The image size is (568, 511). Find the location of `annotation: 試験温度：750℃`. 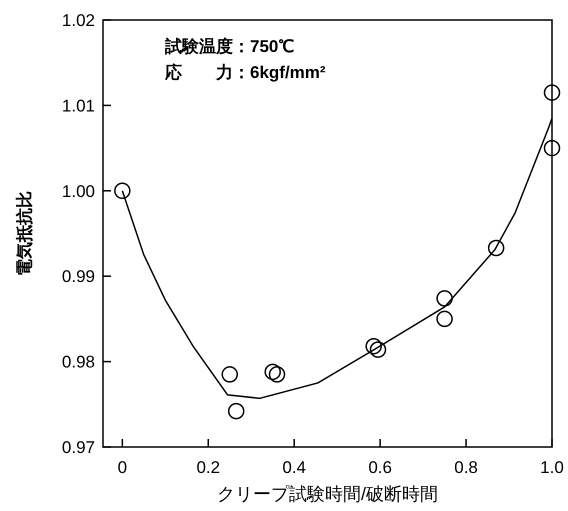

annotation: 試験温度：750℃ is located at coordinates (229, 46).